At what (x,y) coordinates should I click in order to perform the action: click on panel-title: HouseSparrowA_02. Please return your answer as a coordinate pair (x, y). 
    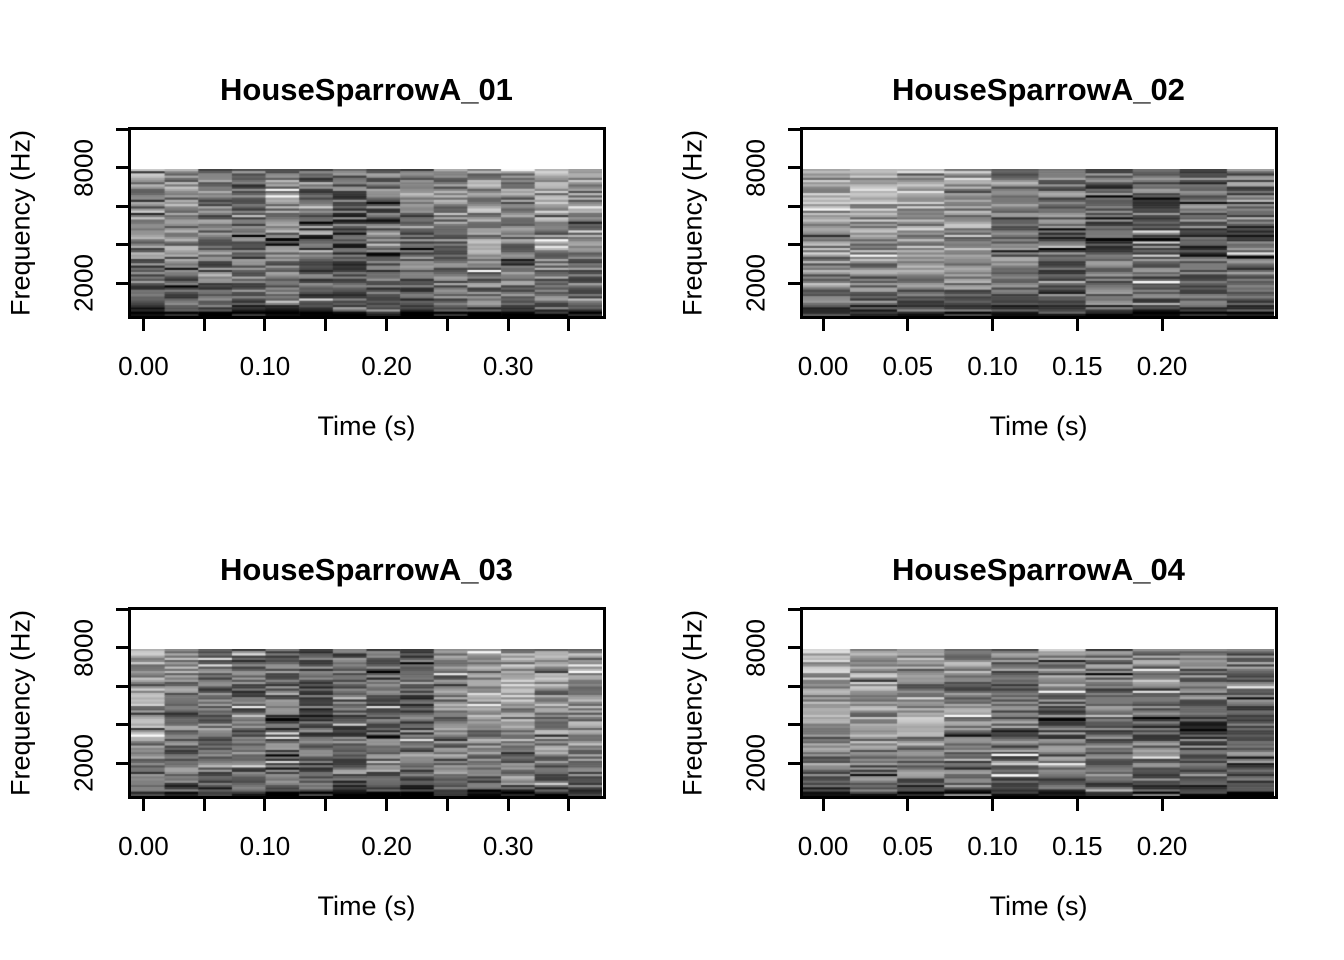
    Looking at the image, I should click on (1038, 89).